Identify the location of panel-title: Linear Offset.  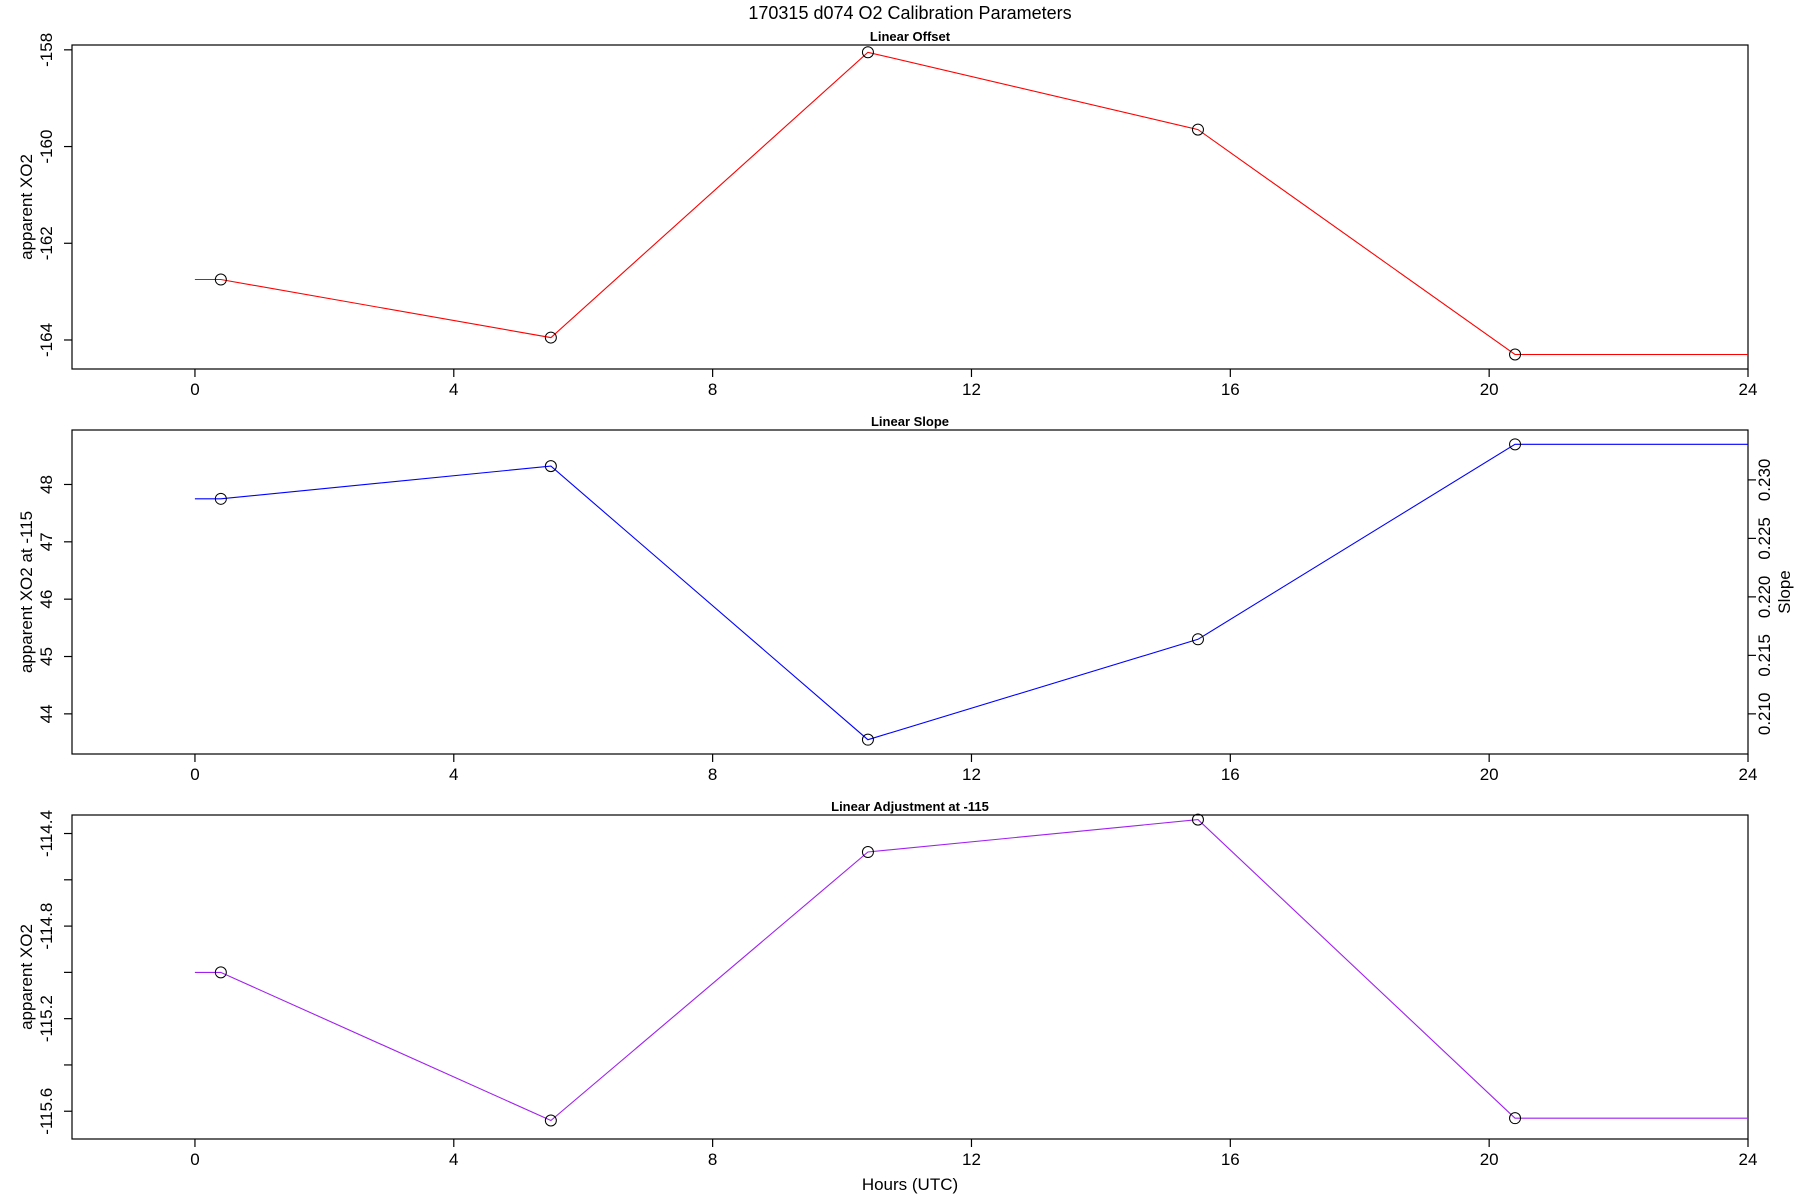
(910, 36).